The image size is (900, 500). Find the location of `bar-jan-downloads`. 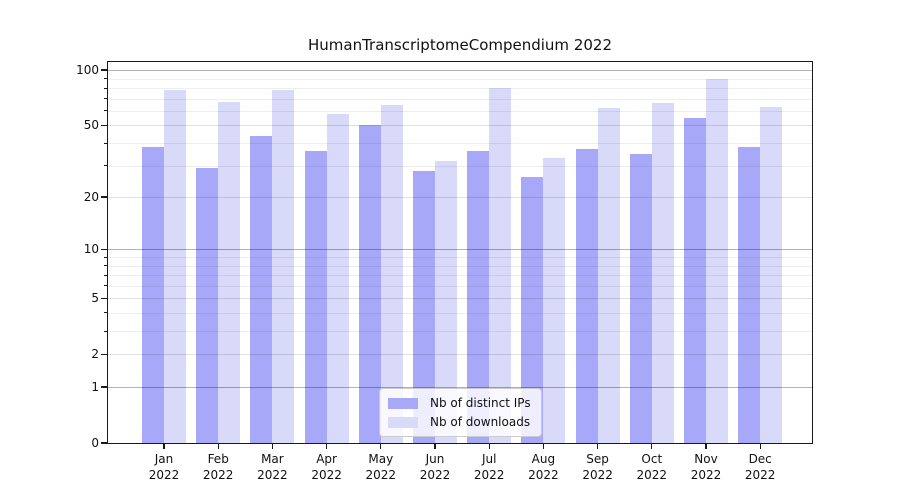

bar-jan-downloads is located at coordinates (175, 266).